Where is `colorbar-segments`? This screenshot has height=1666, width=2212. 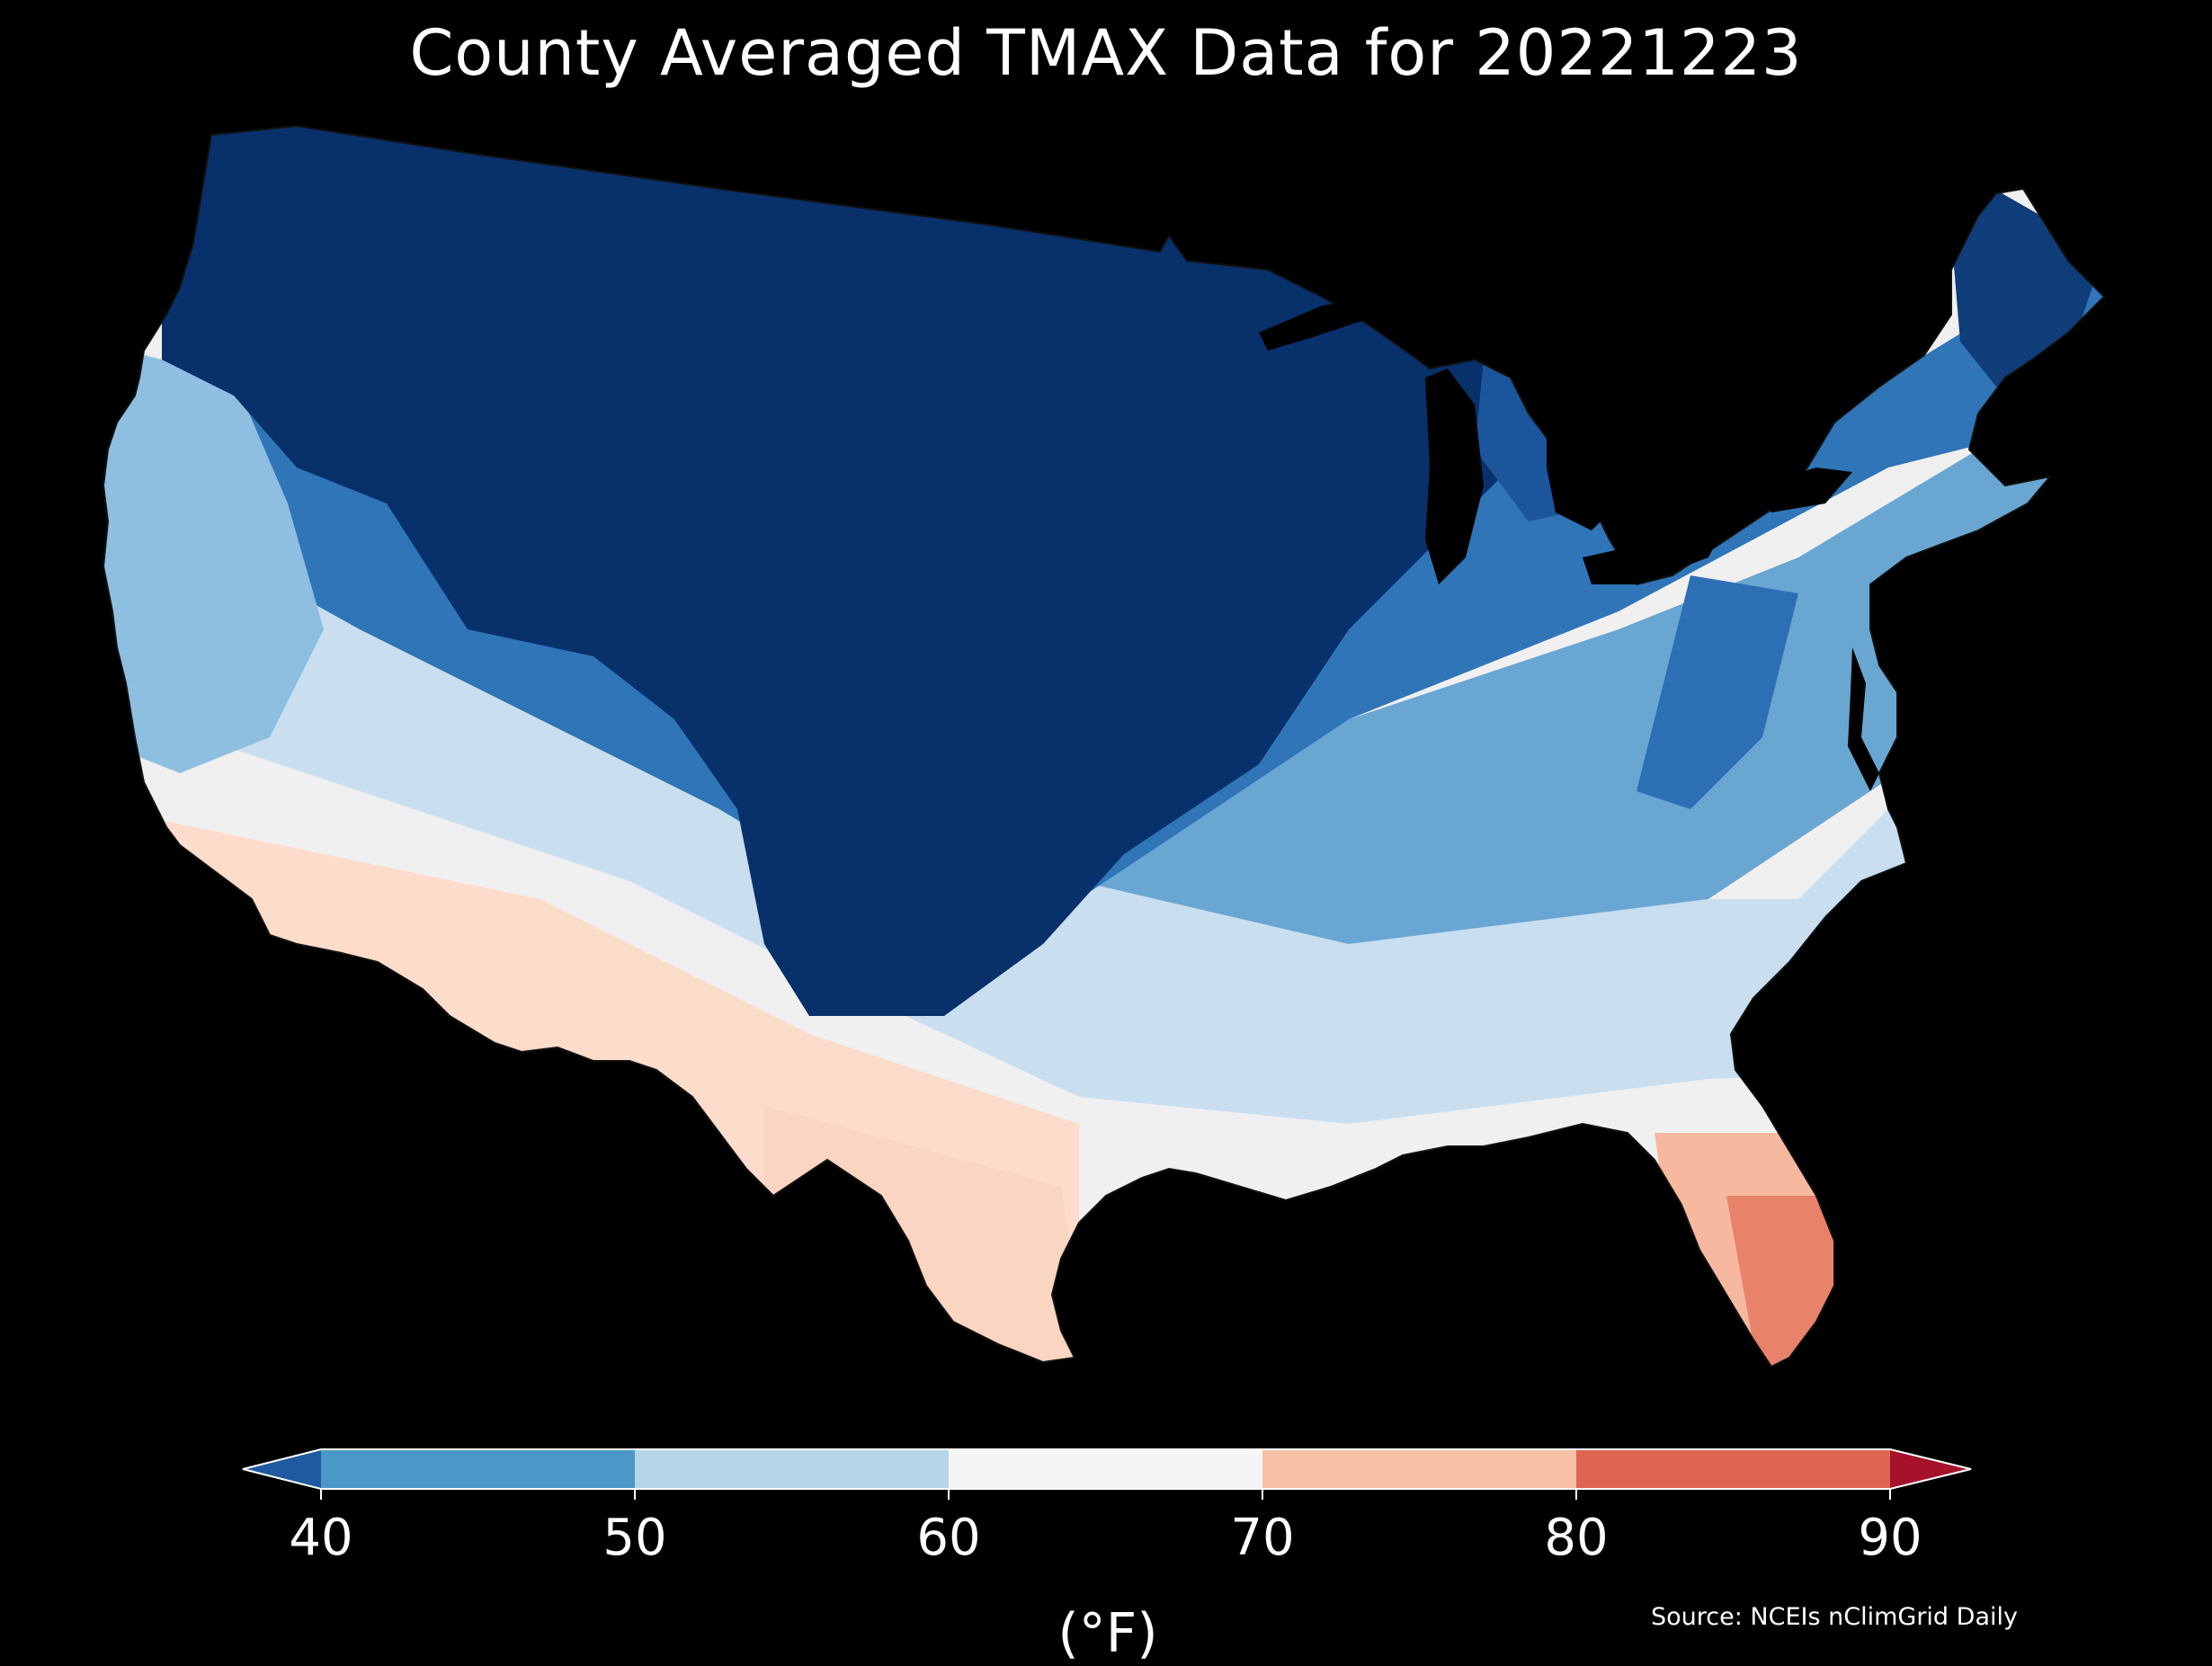 colorbar-segments is located at coordinates (1107, 1474).